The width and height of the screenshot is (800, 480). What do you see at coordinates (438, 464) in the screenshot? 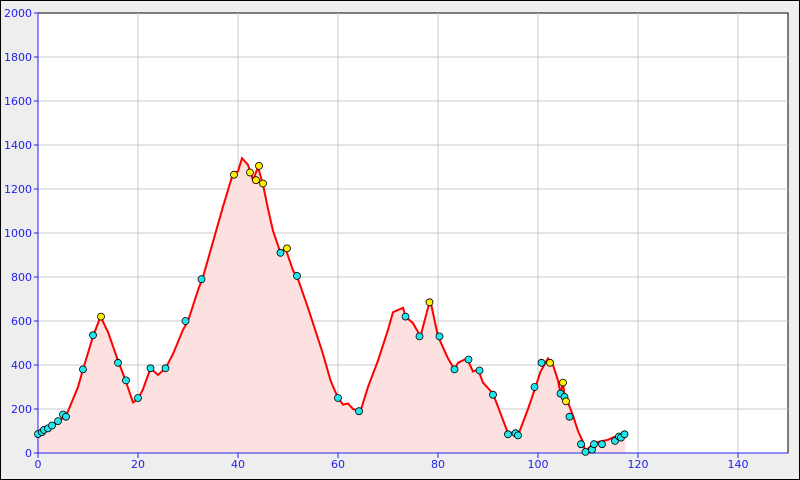
I see `x-tick-label: 80` at bounding box center [438, 464].